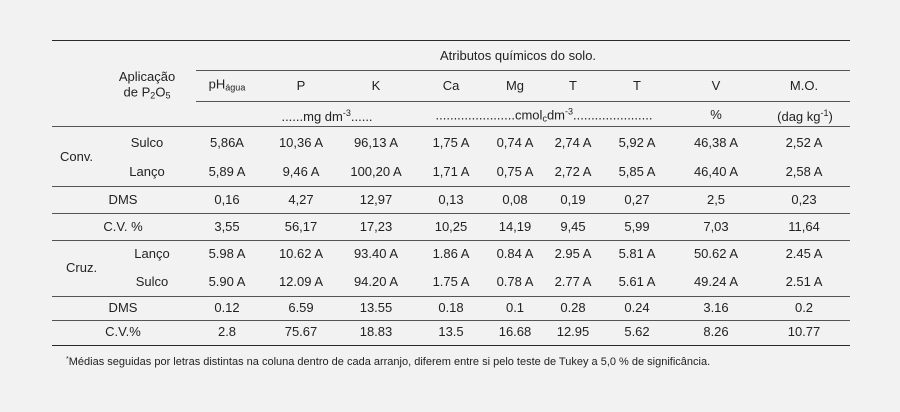 This screenshot has height=412, width=900. Describe the element at coordinates (515, 307) in the screenshot. I see `table-cell: 0.1` at that location.